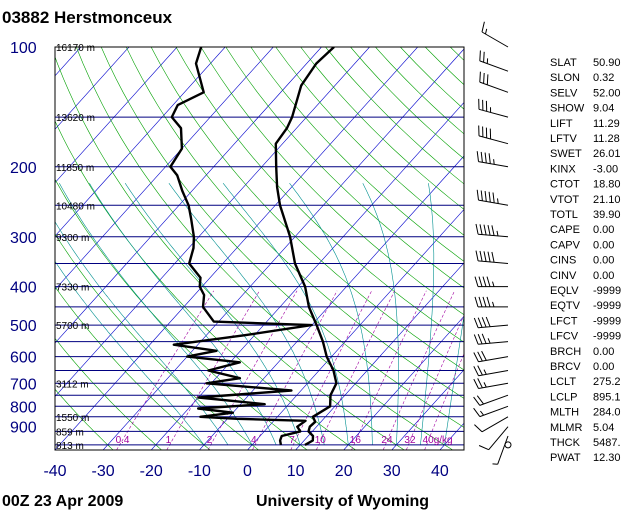  What do you see at coordinates (87, 17) in the screenshot?
I see `station-title: 03882 Herstmonceux` at bounding box center [87, 17].